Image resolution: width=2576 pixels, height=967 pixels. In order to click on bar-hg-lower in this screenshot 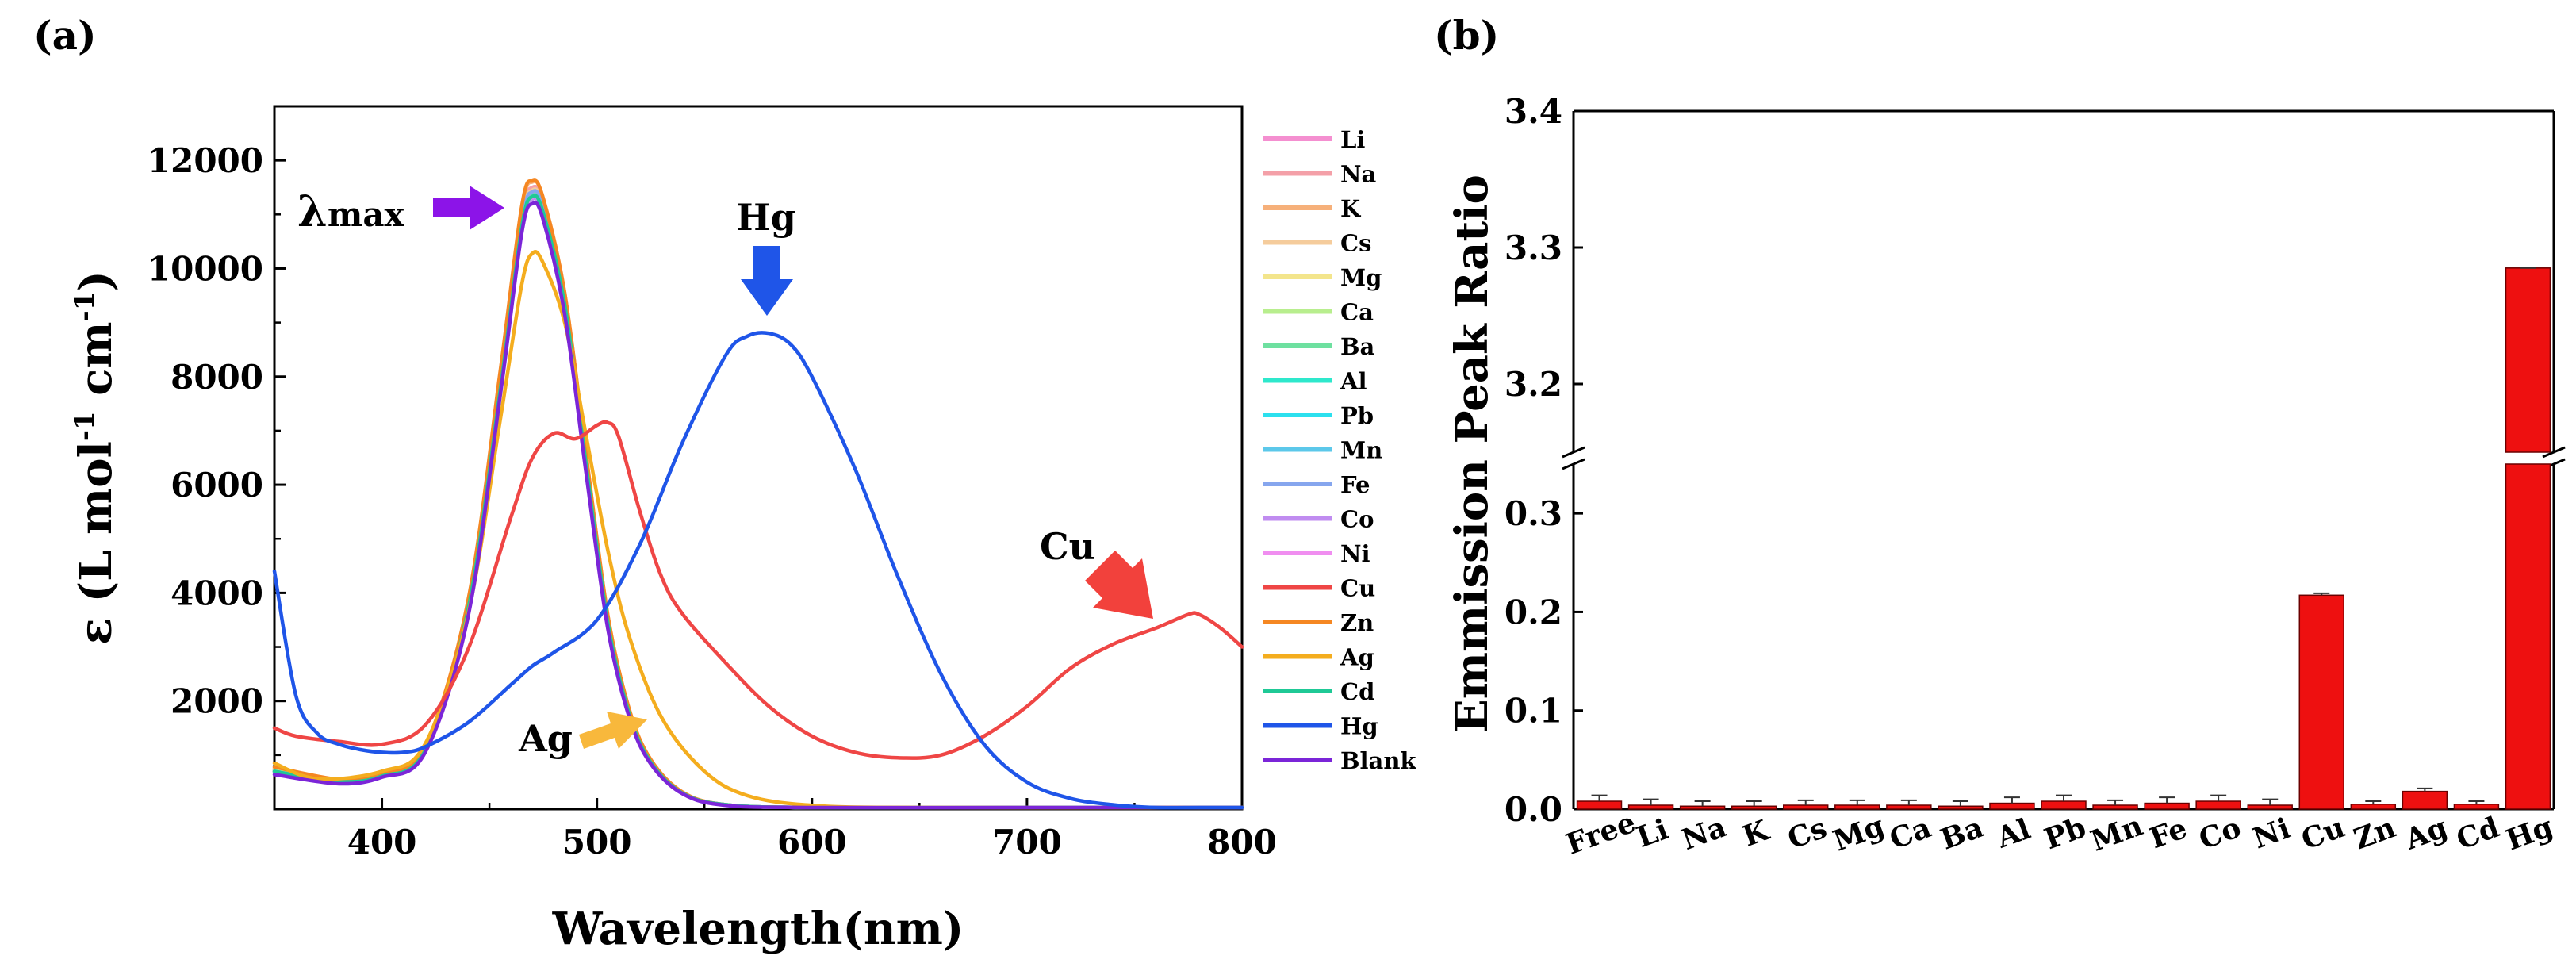, I will do `click(2528, 636)`.